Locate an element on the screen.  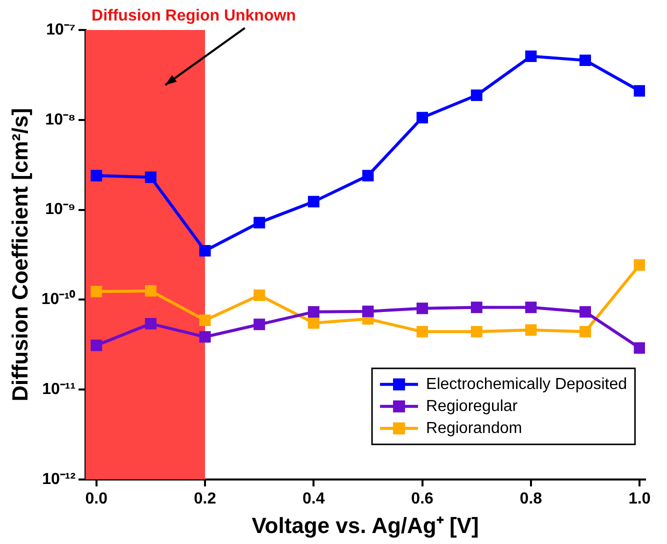
y-tick-label: 10⁻⁸ is located at coordinates (60, 119).